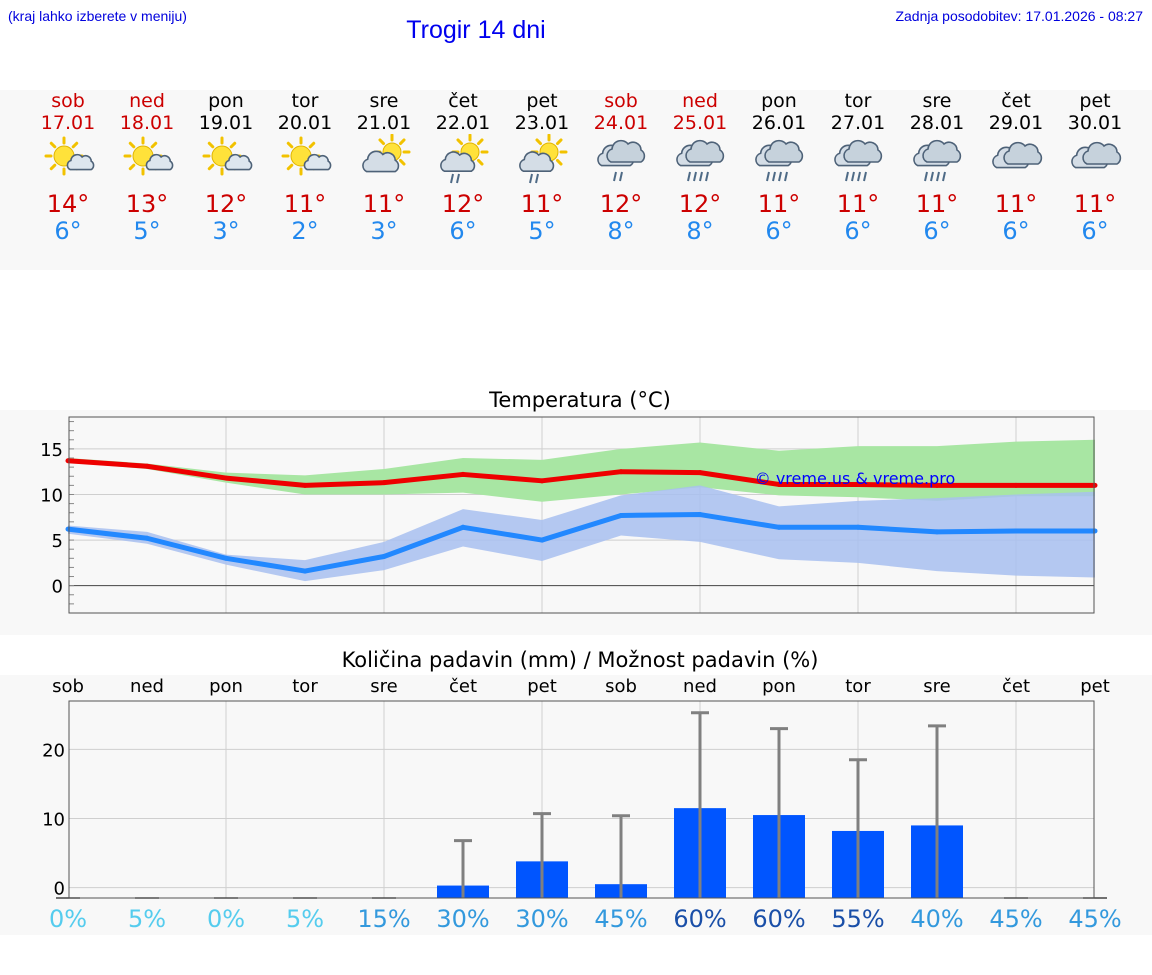 The height and width of the screenshot is (975, 1152). What do you see at coordinates (51, 450) in the screenshot?
I see `y-tick-label: 15` at bounding box center [51, 450].